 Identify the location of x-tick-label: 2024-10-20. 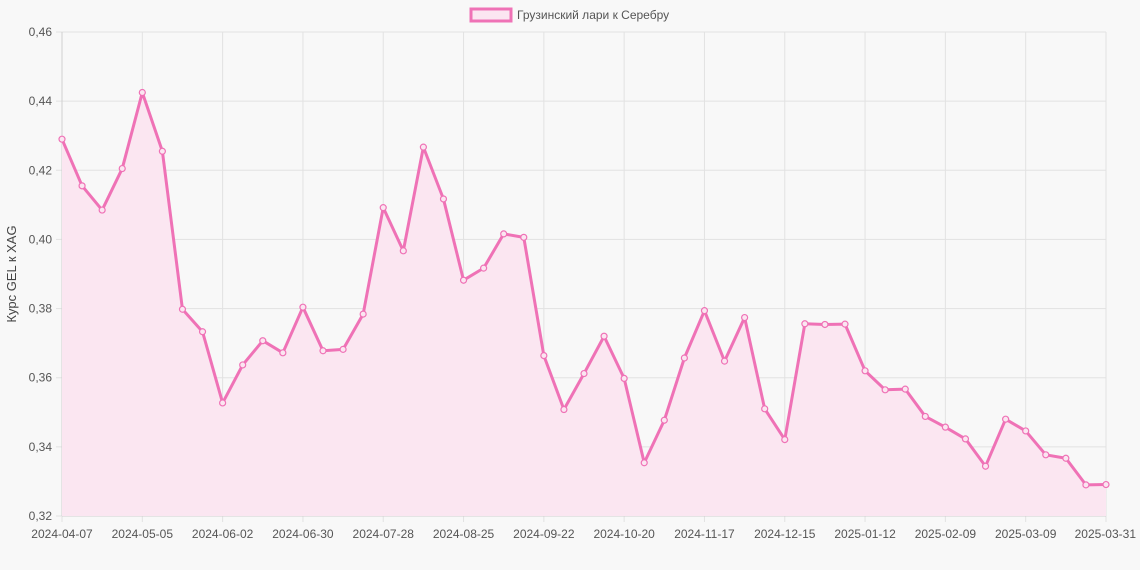
(624, 534).